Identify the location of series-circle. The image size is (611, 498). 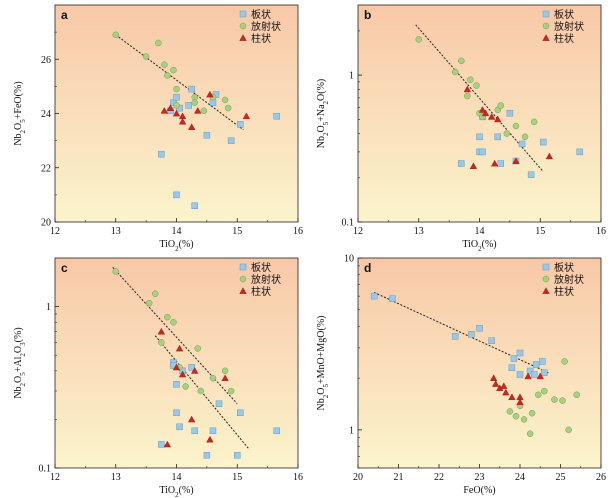
(543, 397).